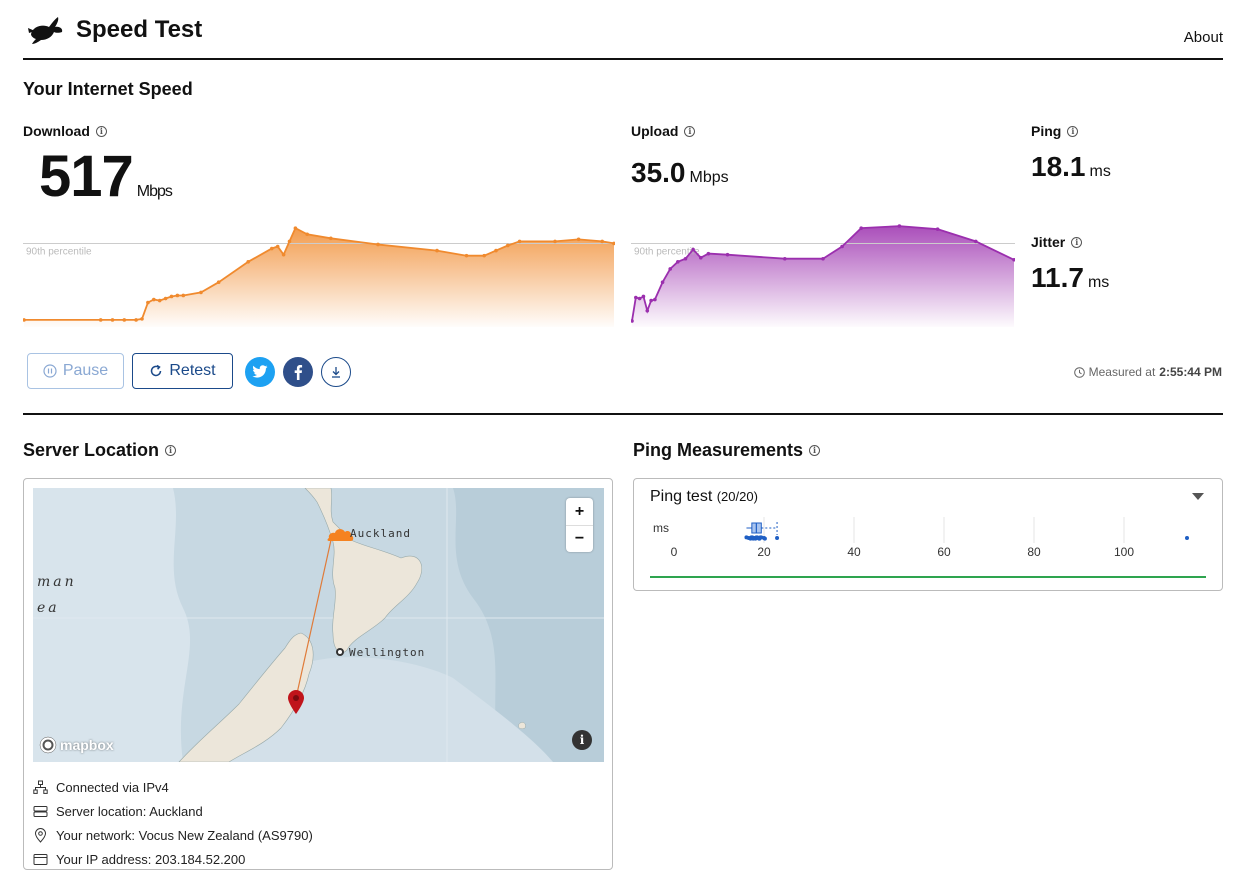  I want to click on download-results-button, so click(336, 372).